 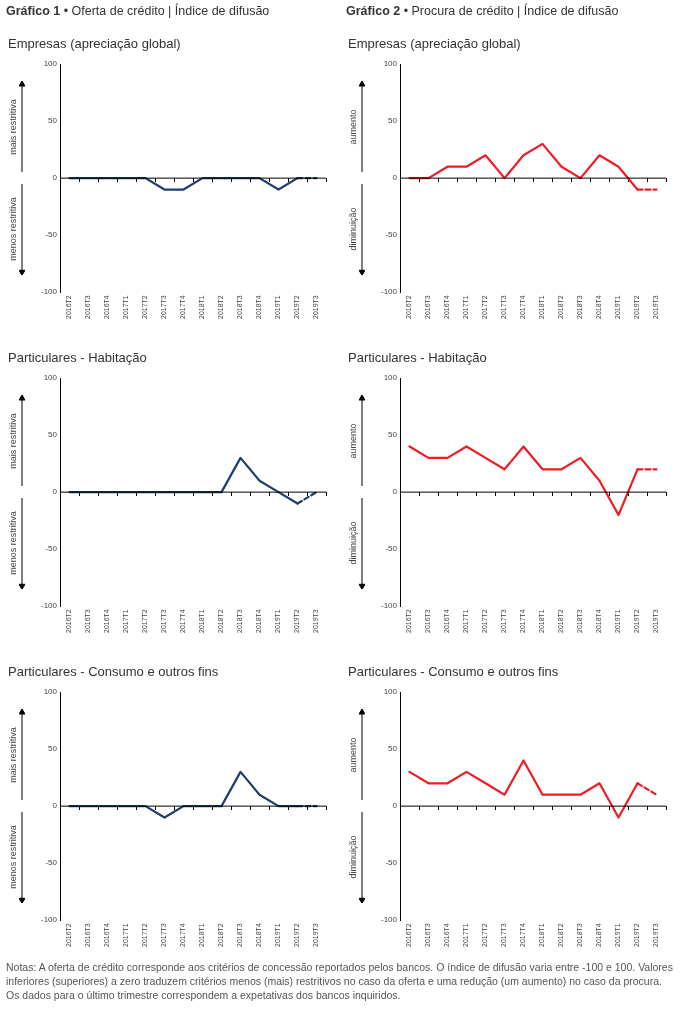 I want to click on chart-title: Gráfico 2 • Procura de crédito | Índice de difusão, so click(x=482, y=11).